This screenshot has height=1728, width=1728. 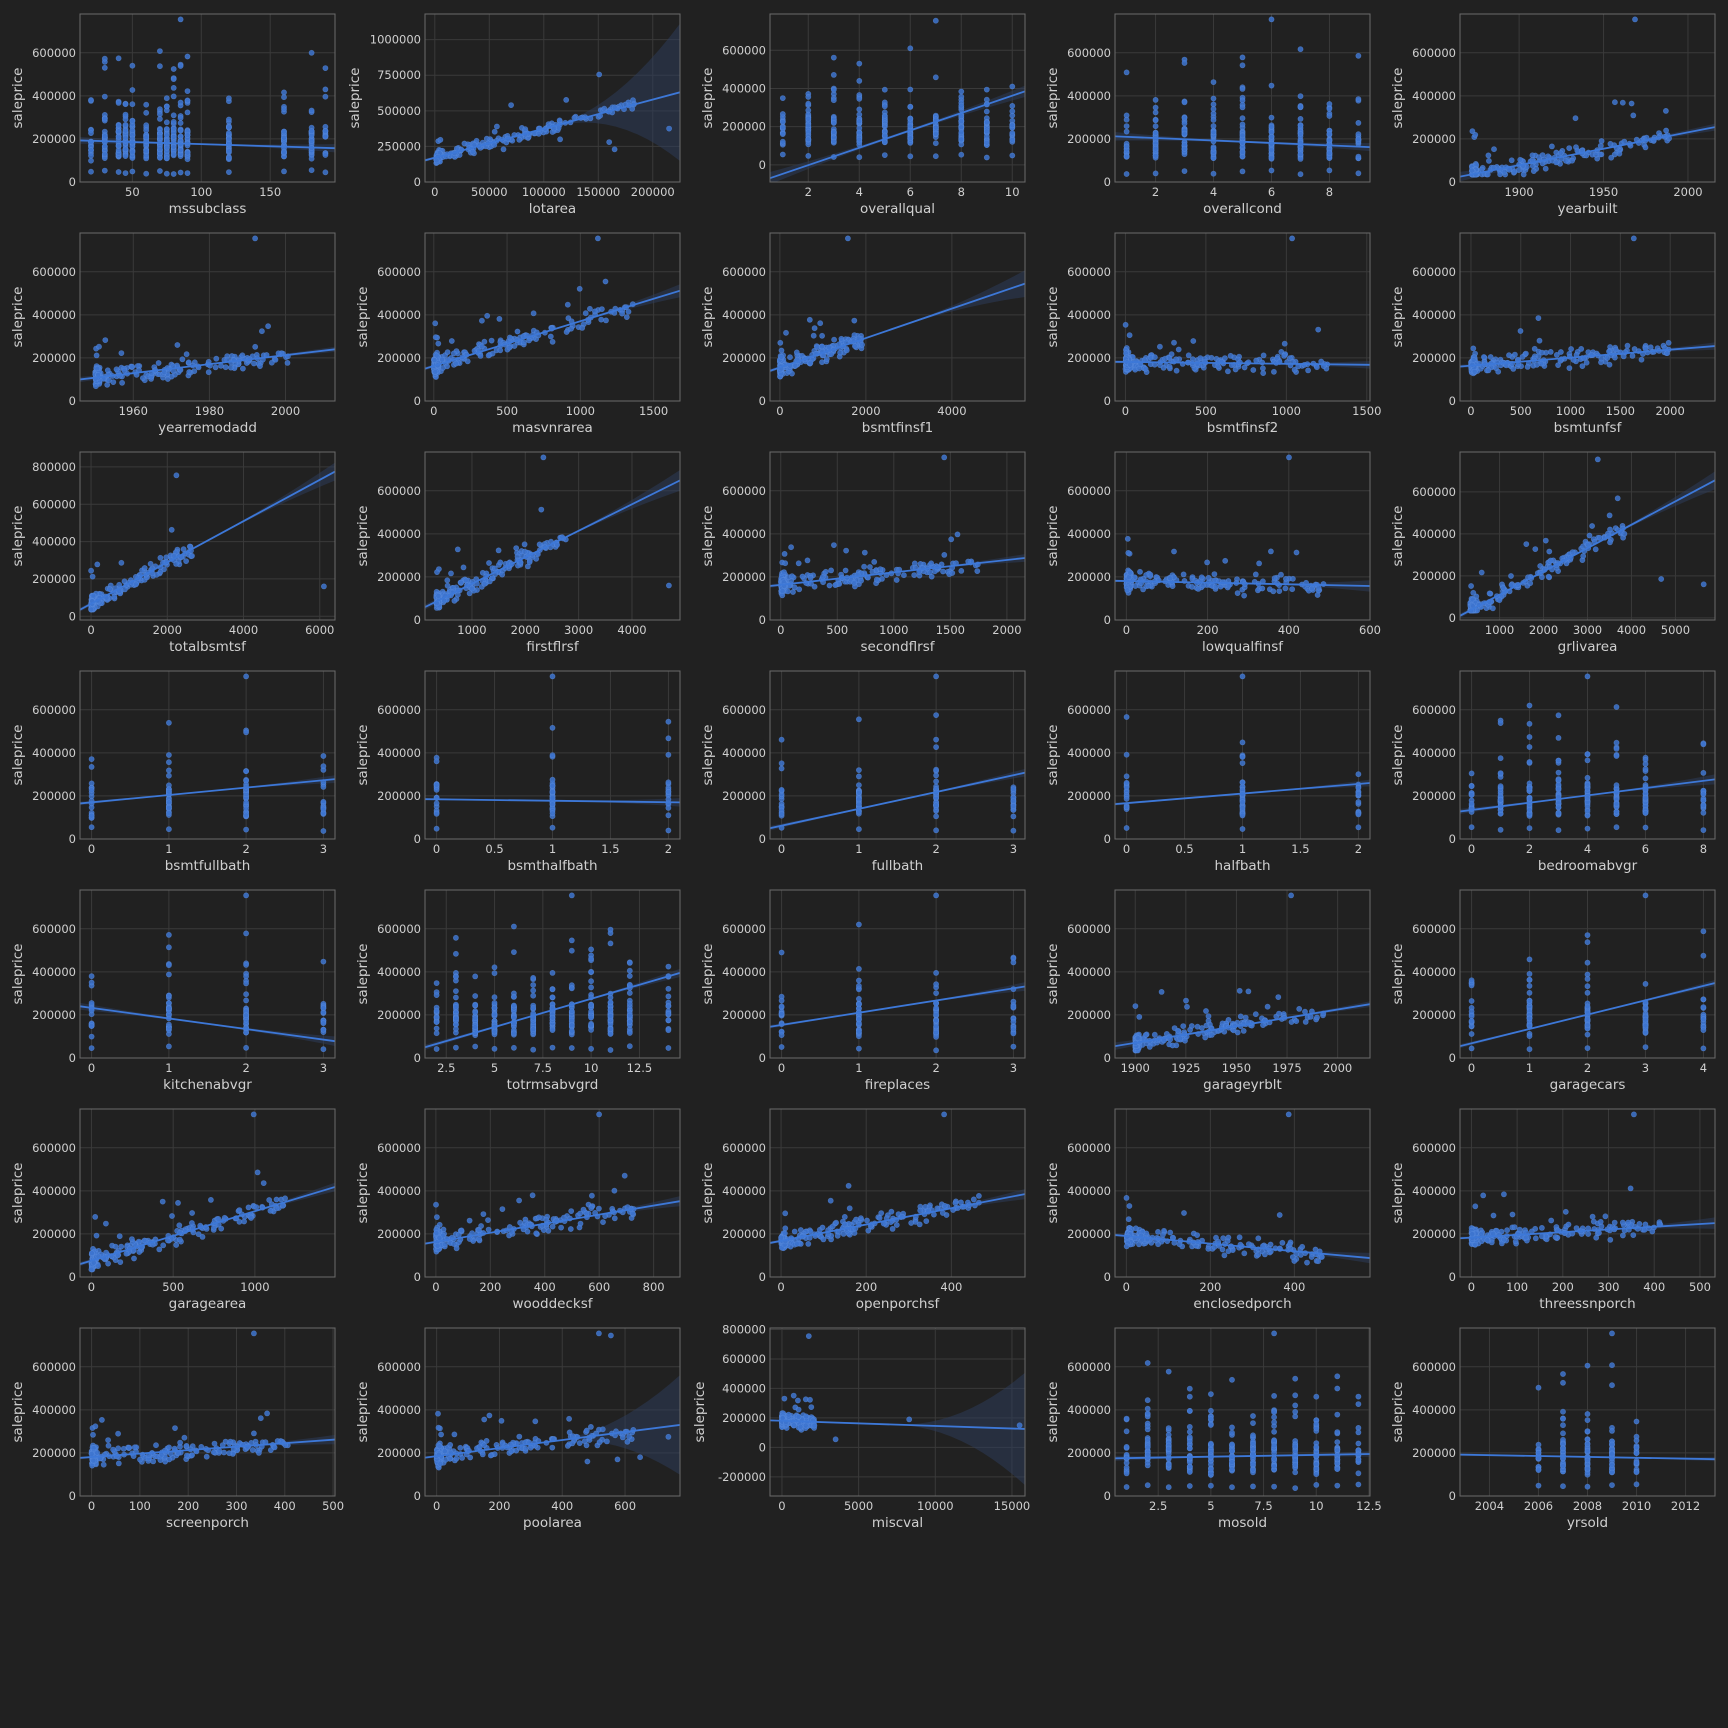 What do you see at coordinates (898, 866) in the screenshot?
I see `x-axis-label: fullbath` at bounding box center [898, 866].